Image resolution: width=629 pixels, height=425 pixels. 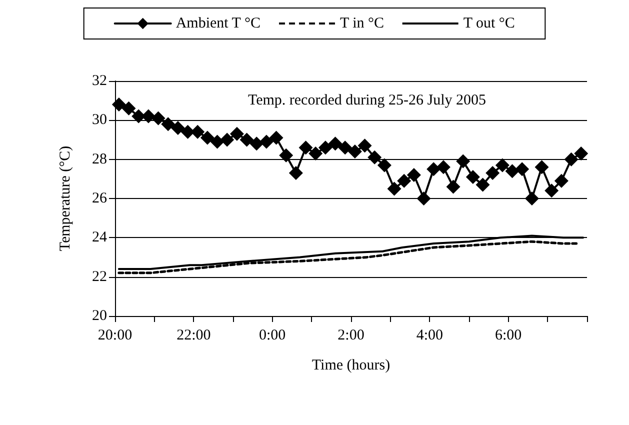 I want to click on y-tick-label: 22, so click(x=99, y=276).